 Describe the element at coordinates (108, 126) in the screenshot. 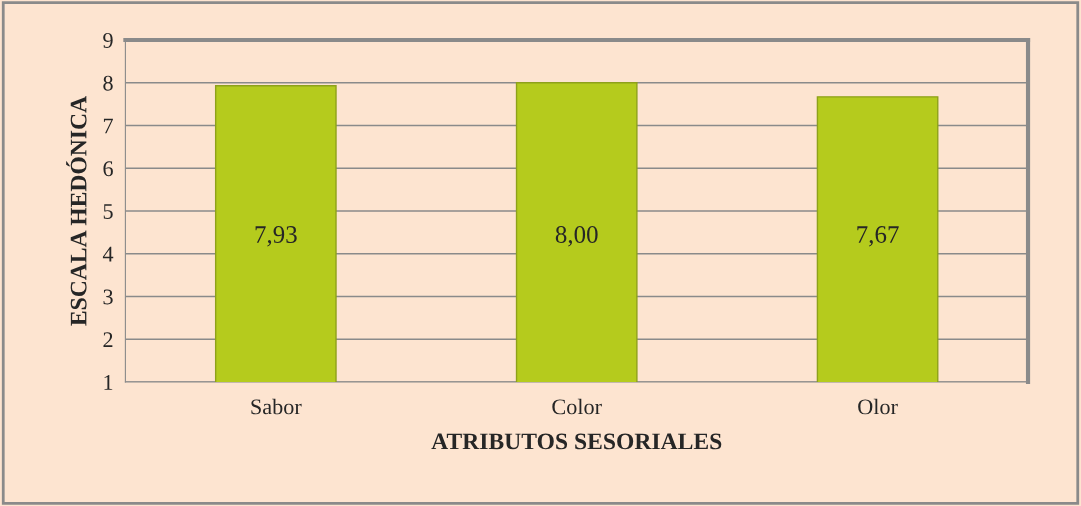

I see `y-tick-label: 7` at that location.